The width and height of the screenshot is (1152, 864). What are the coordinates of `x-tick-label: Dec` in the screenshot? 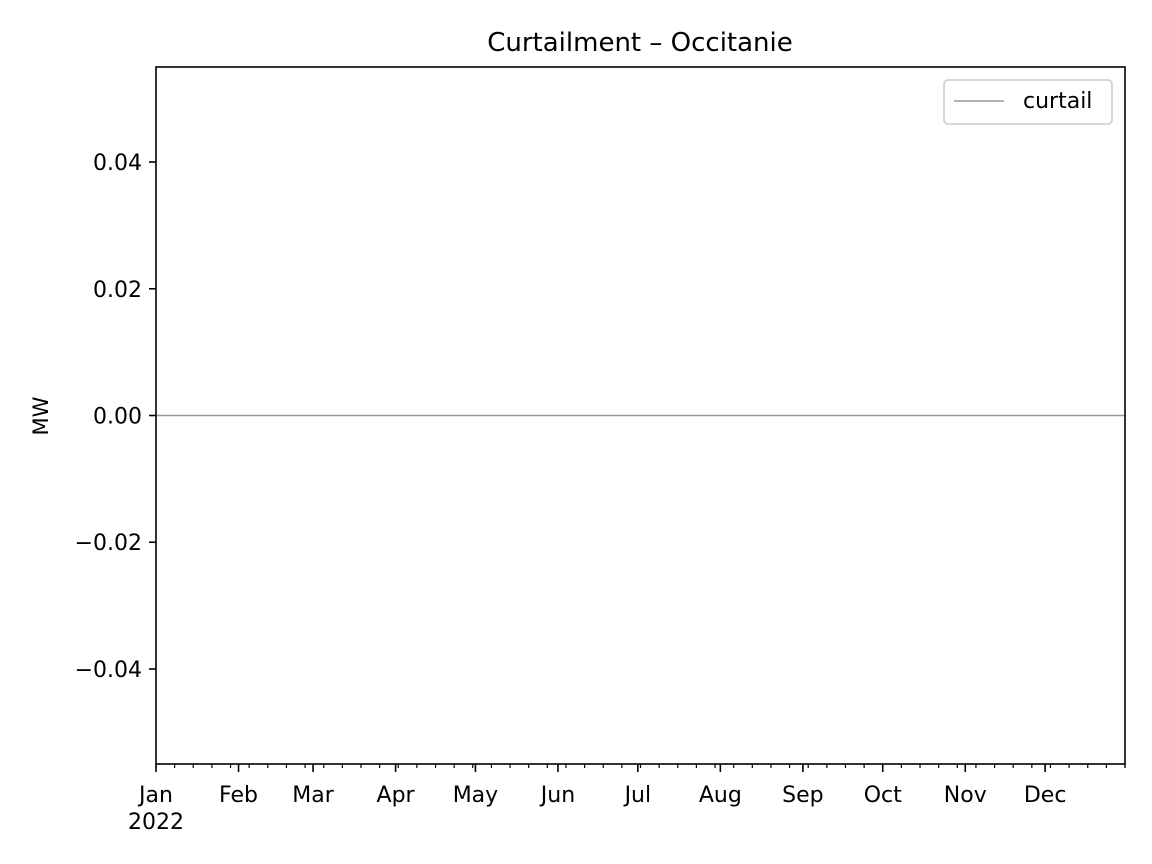 It's located at (1045, 795).